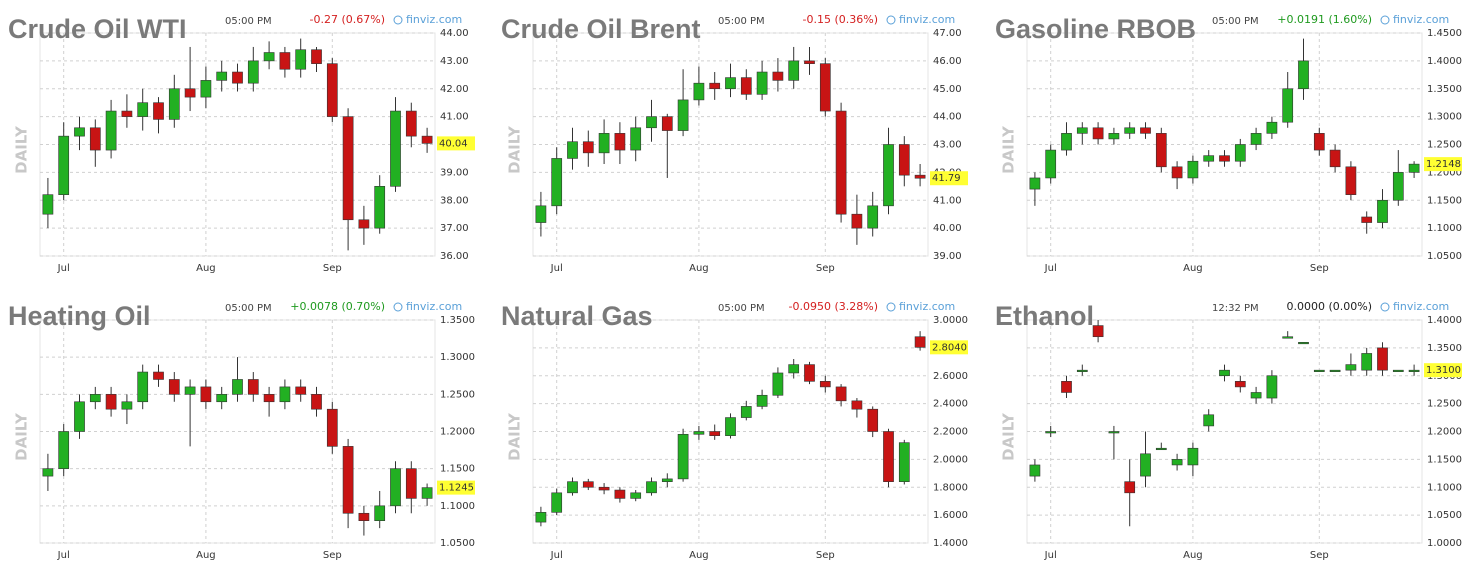  I want to click on y-tick-label: 3.0000, so click(950, 320).